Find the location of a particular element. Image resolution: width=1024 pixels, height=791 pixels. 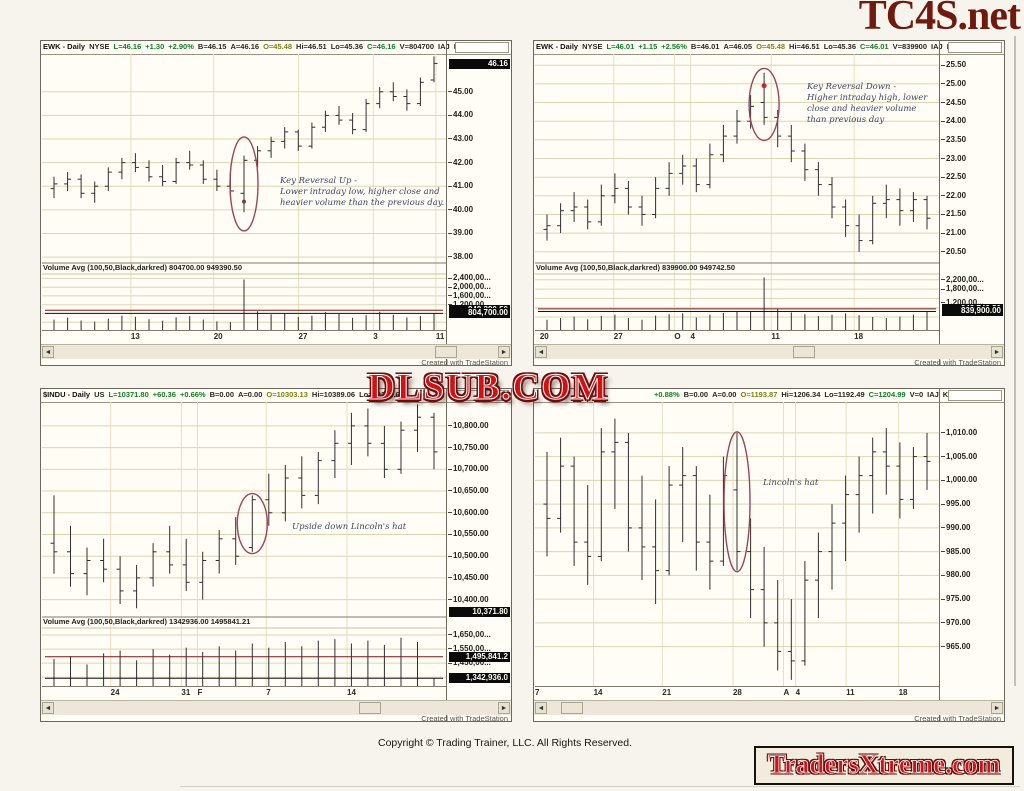

header-field: C=46.01 is located at coordinates (874, 46).